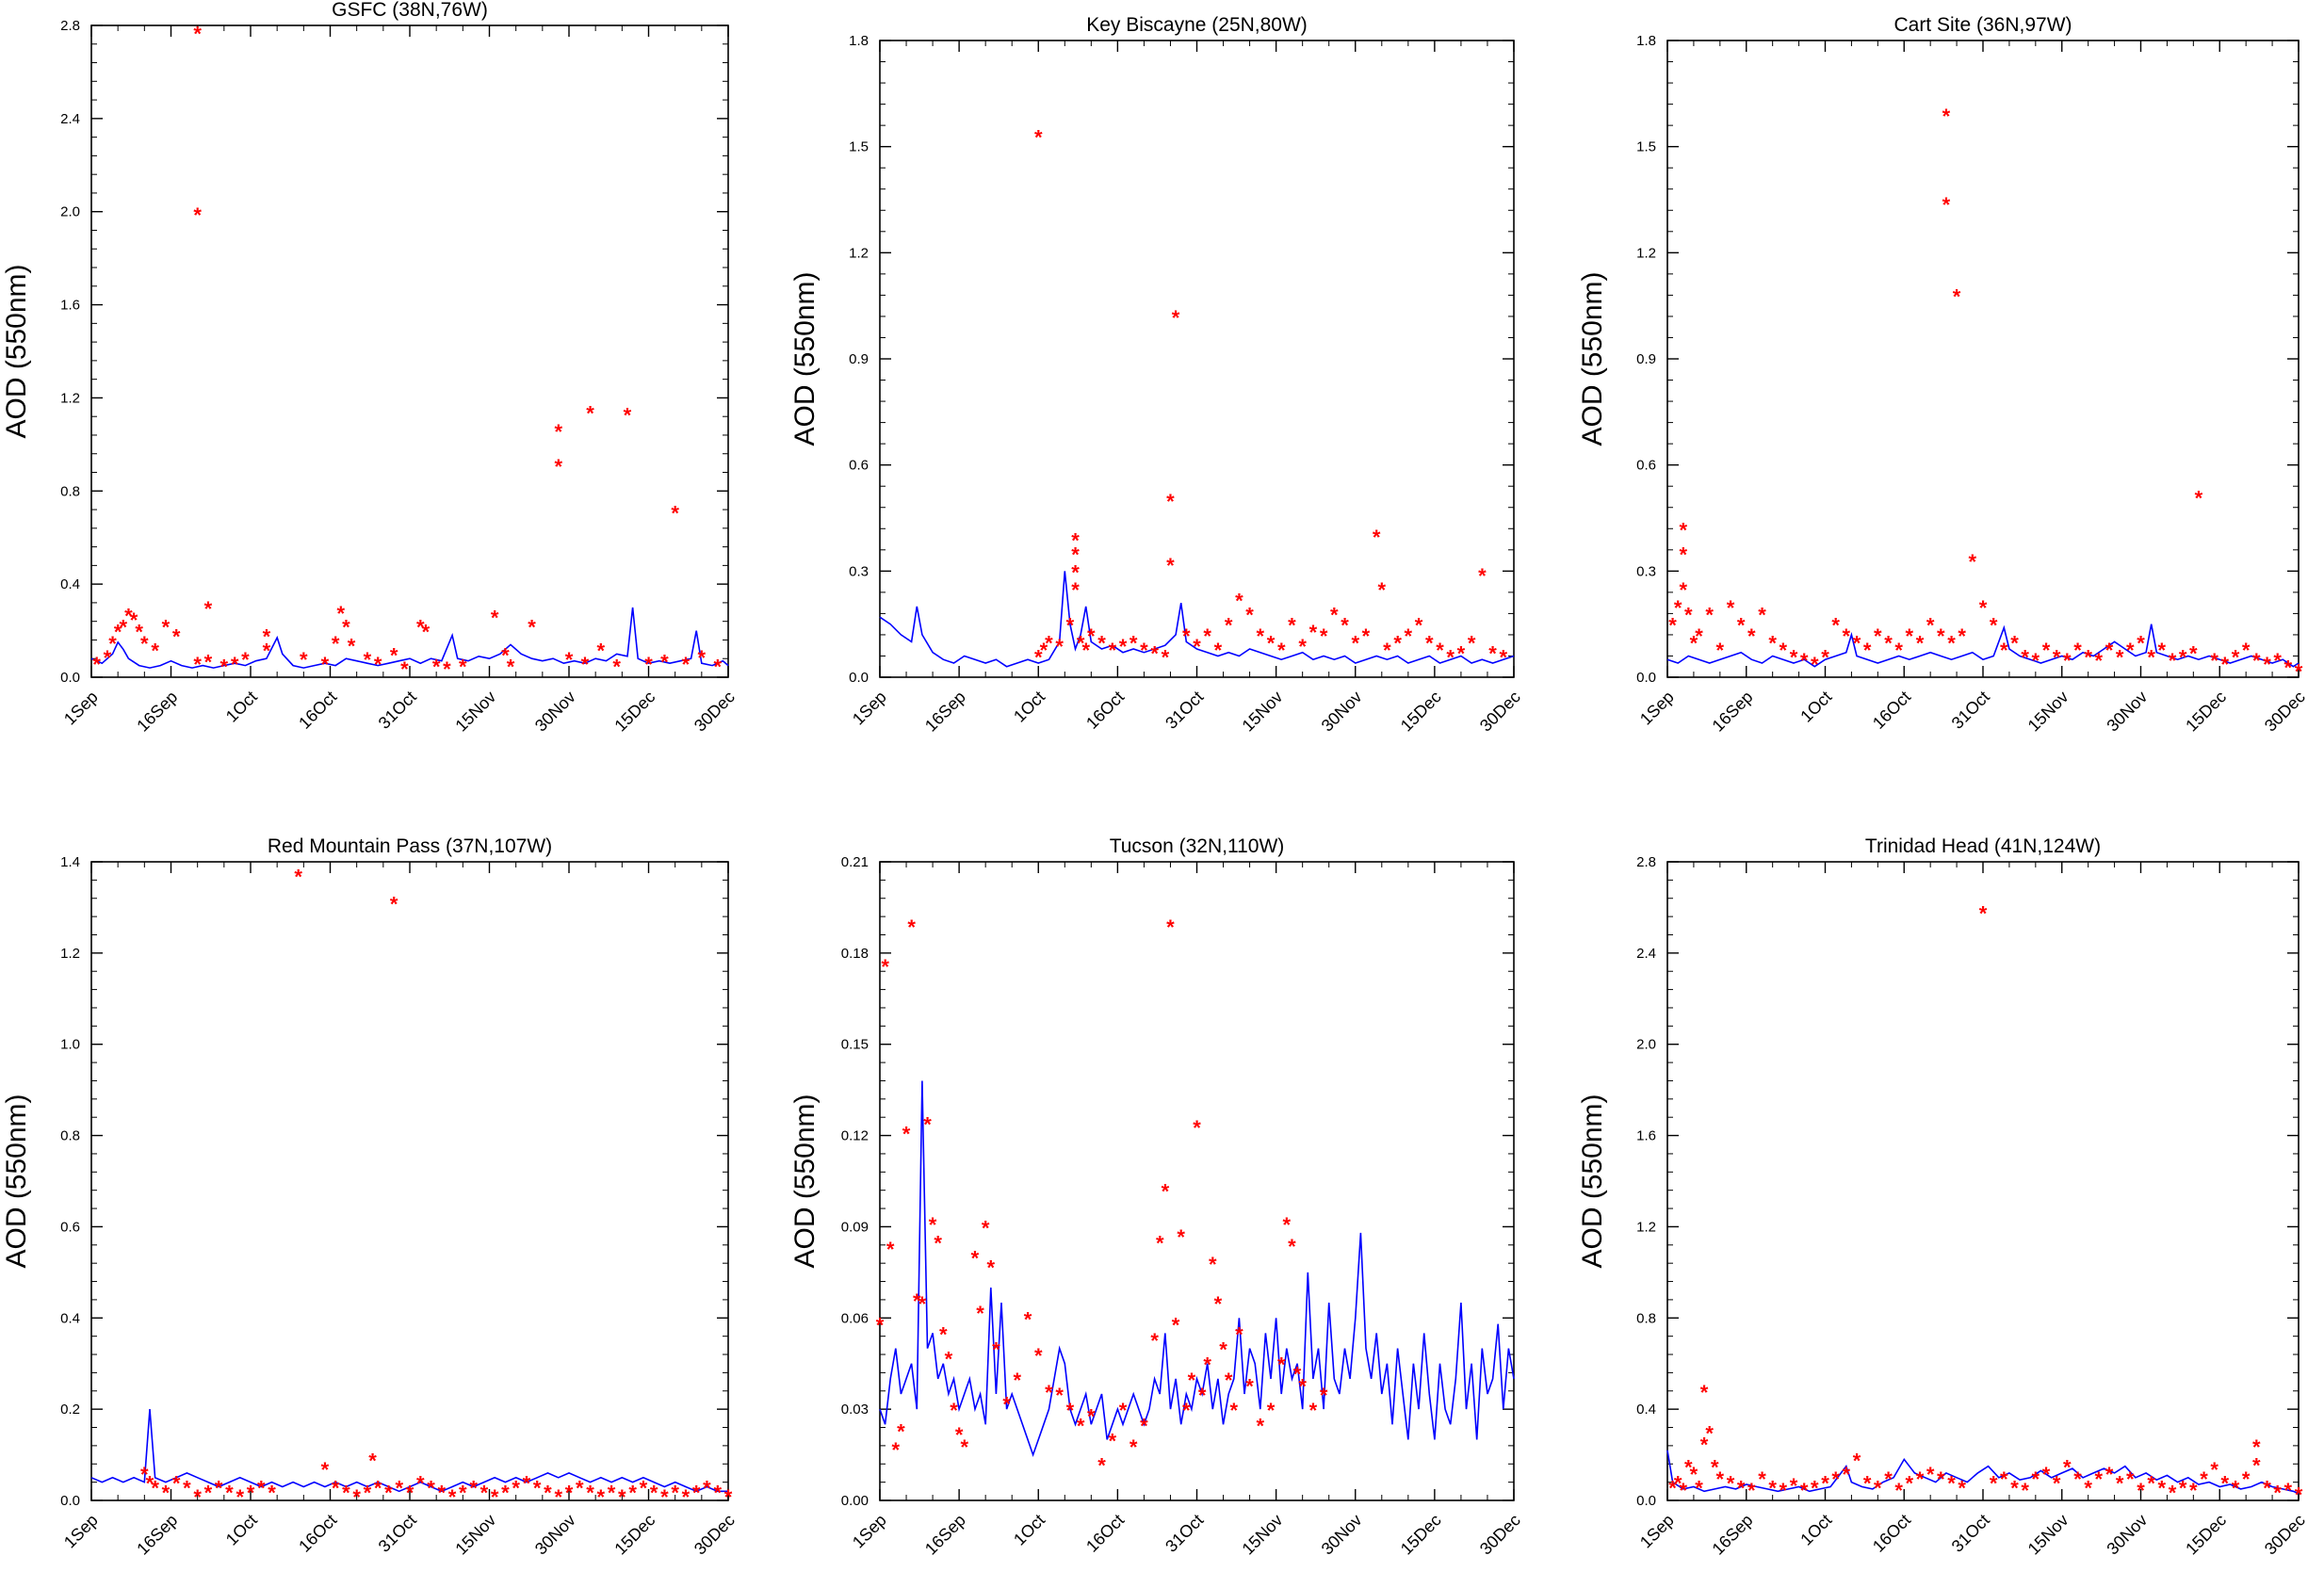 This screenshot has width=2324, height=1572. I want to click on y-tick-label: 2.8, so click(70, 26).